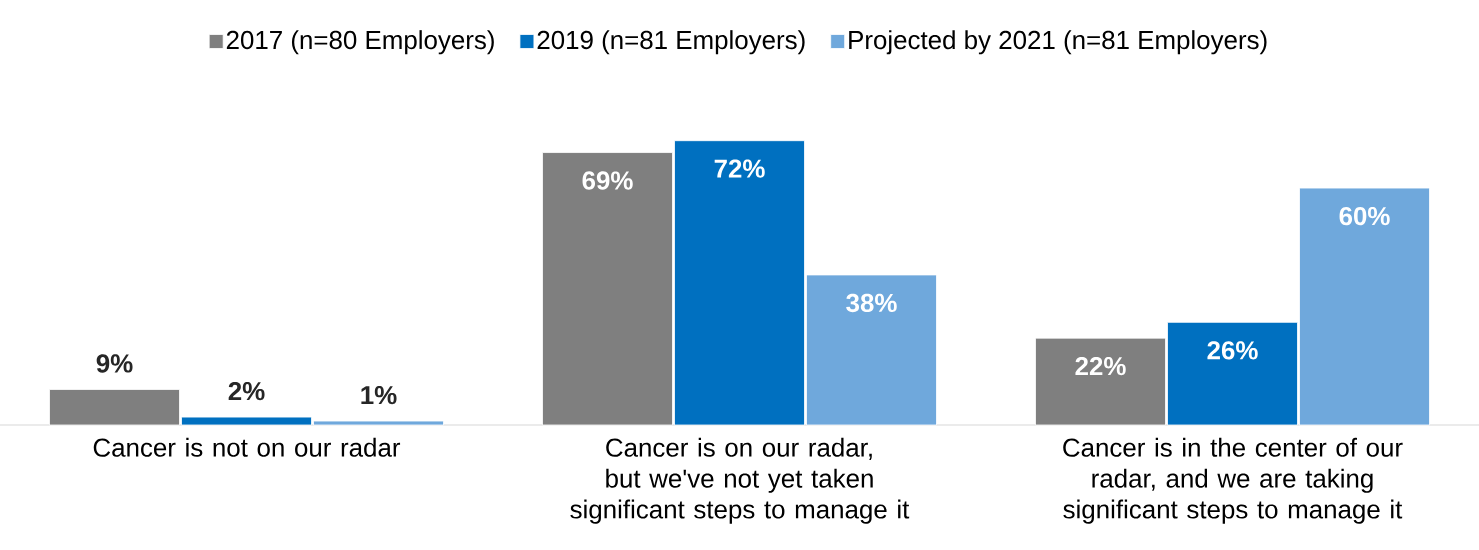 The width and height of the screenshot is (1479, 550). What do you see at coordinates (246, 391) in the screenshot?
I see `data-label: 2%` at bounding box center [246, 391].